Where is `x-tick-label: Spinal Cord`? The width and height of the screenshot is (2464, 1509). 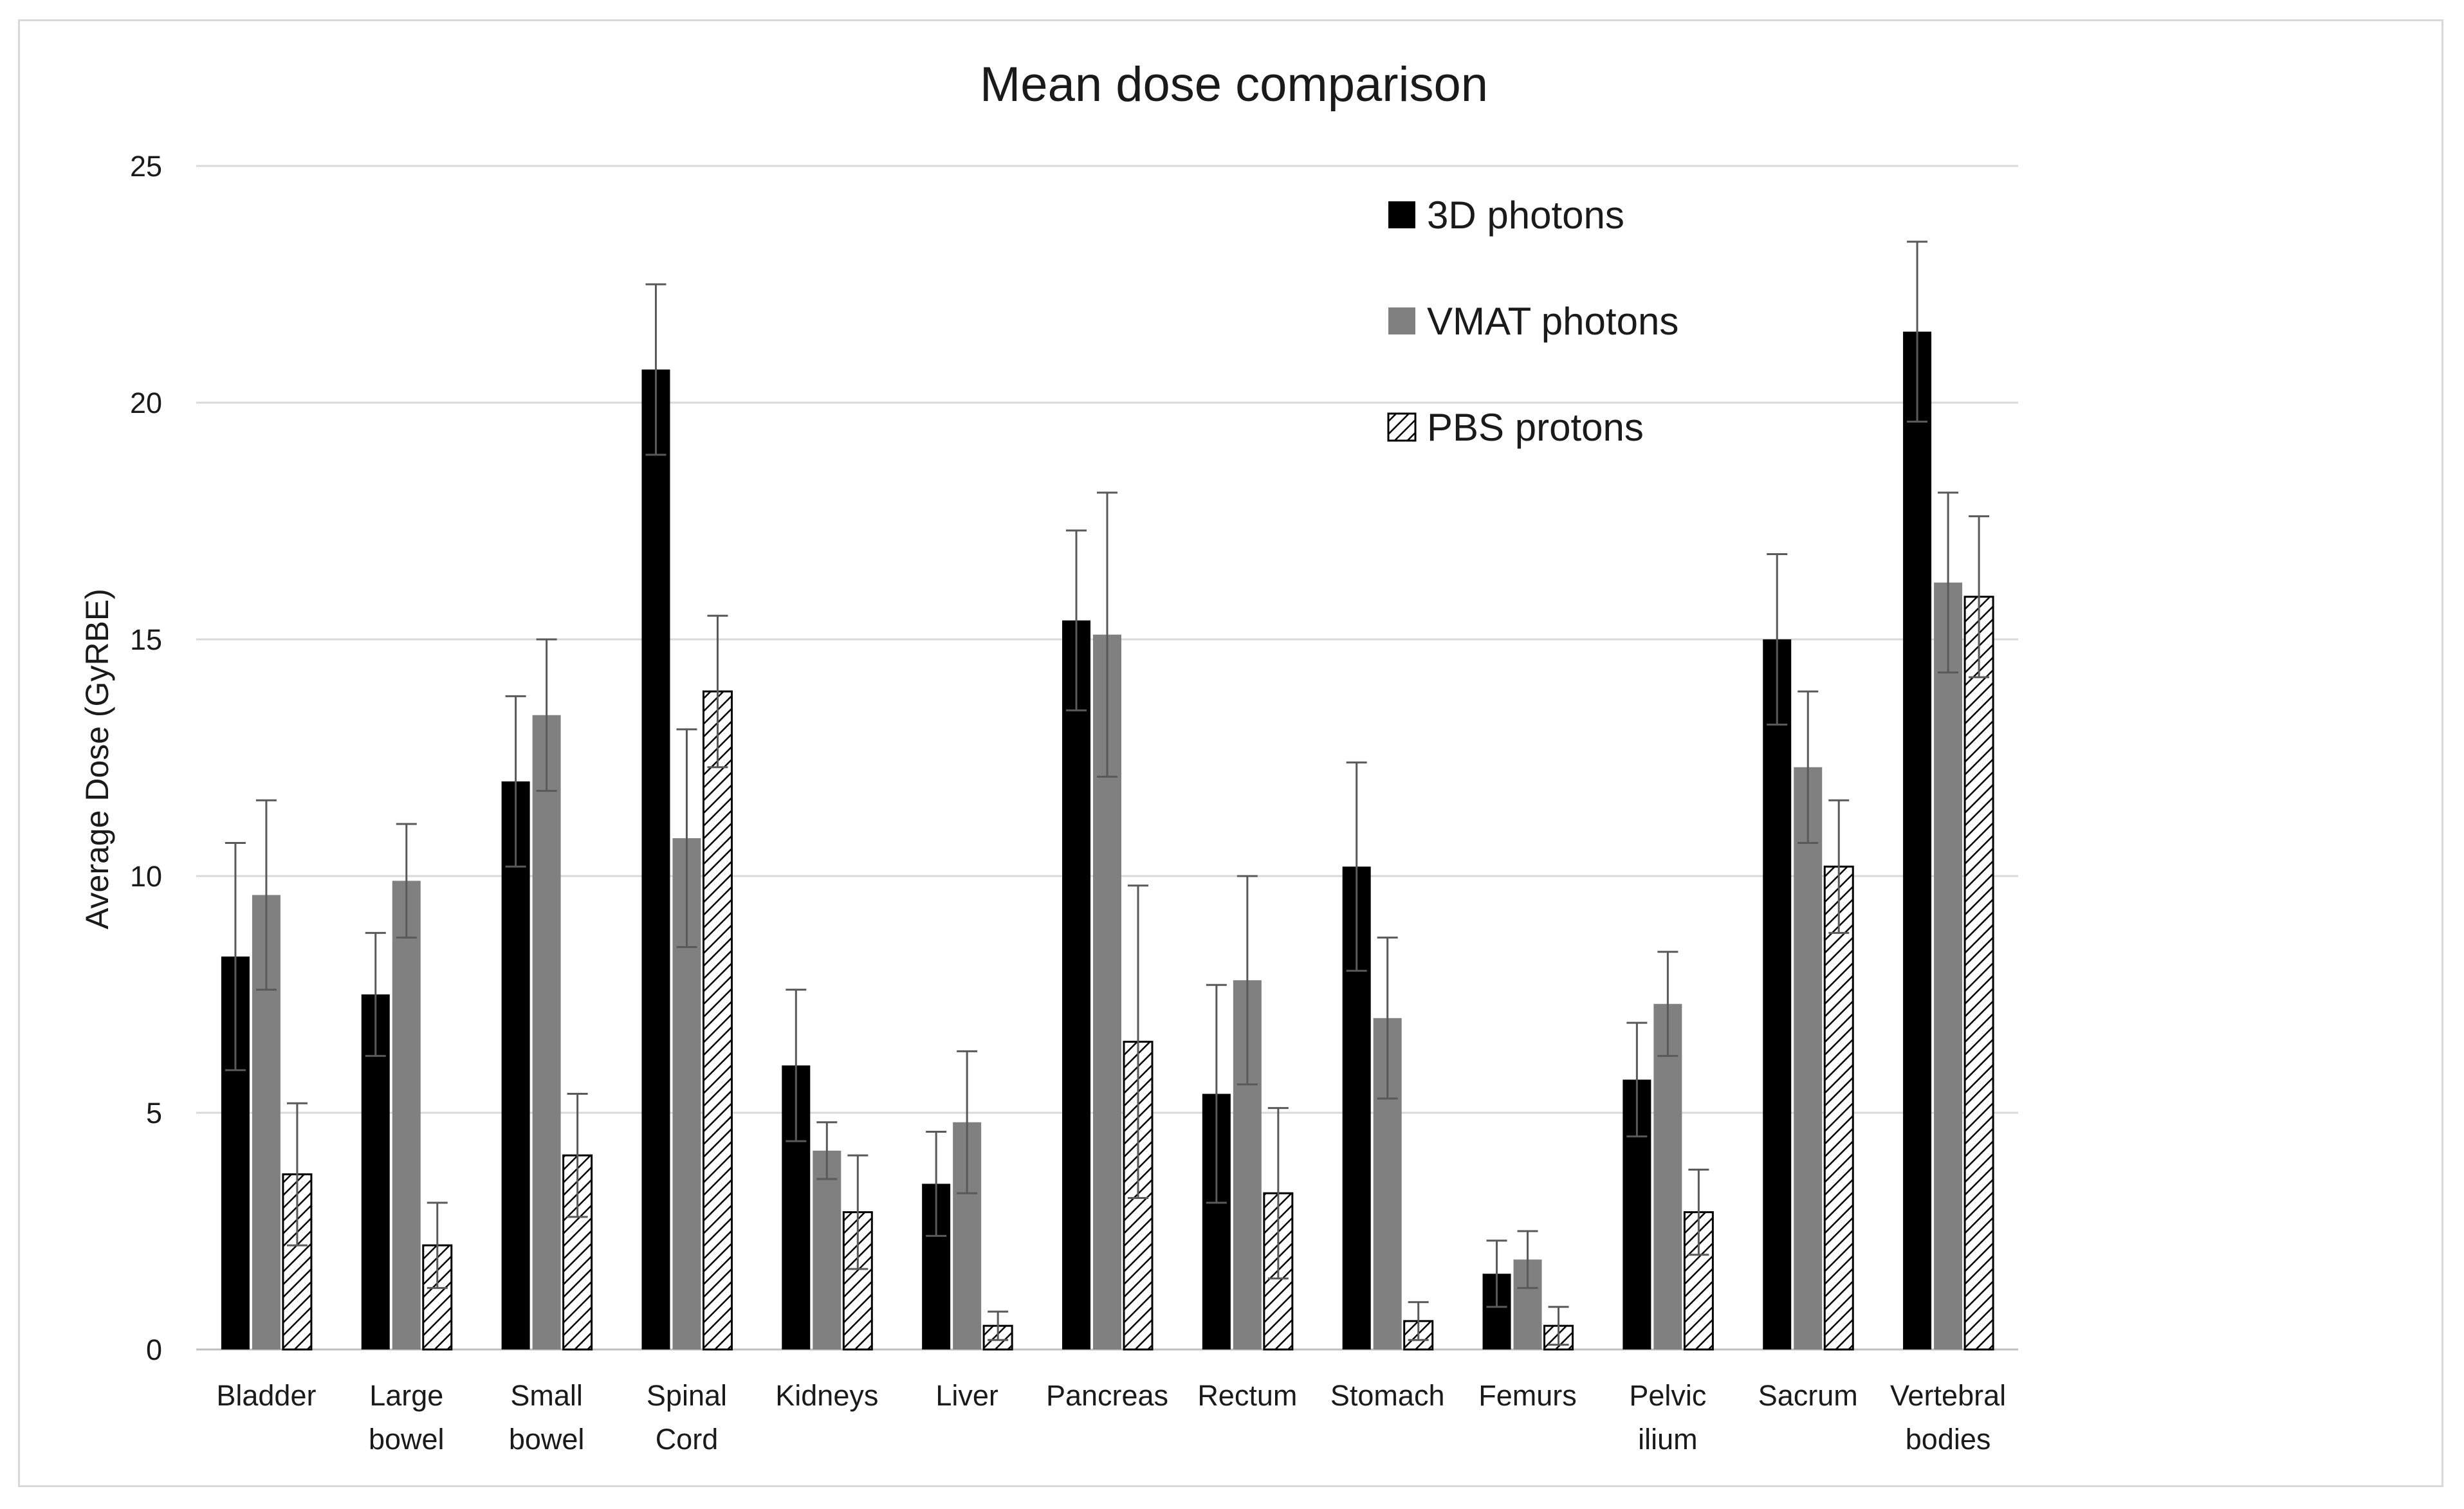
x-tick-label: Spinal Cord is located at coordinates (687, 1418).